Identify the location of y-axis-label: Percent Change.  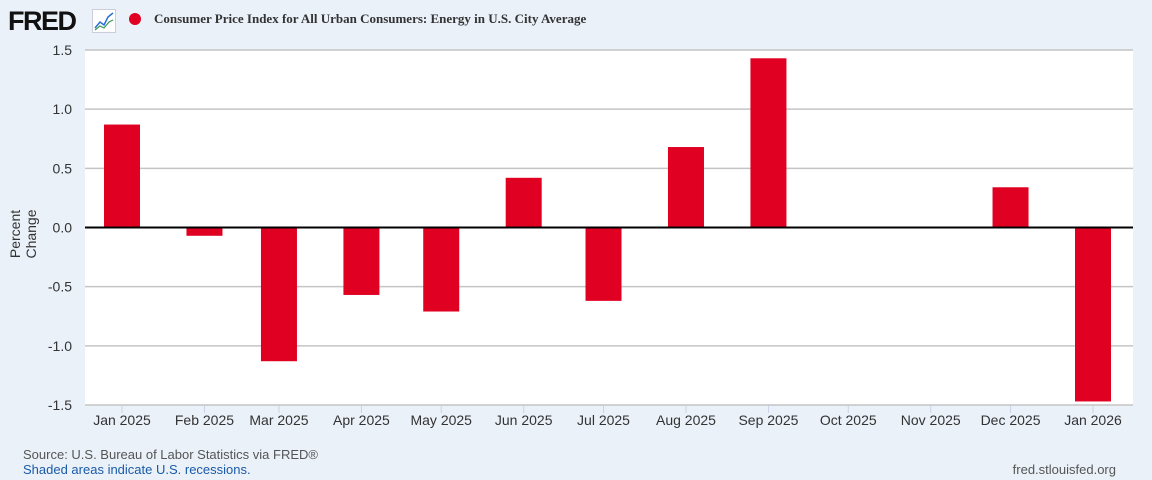
(23, 234).